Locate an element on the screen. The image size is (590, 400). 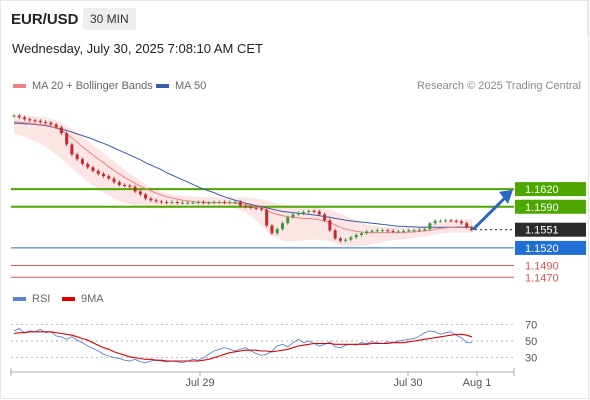
rsi-tick-label: 70 is located at coordinates (531, 325).